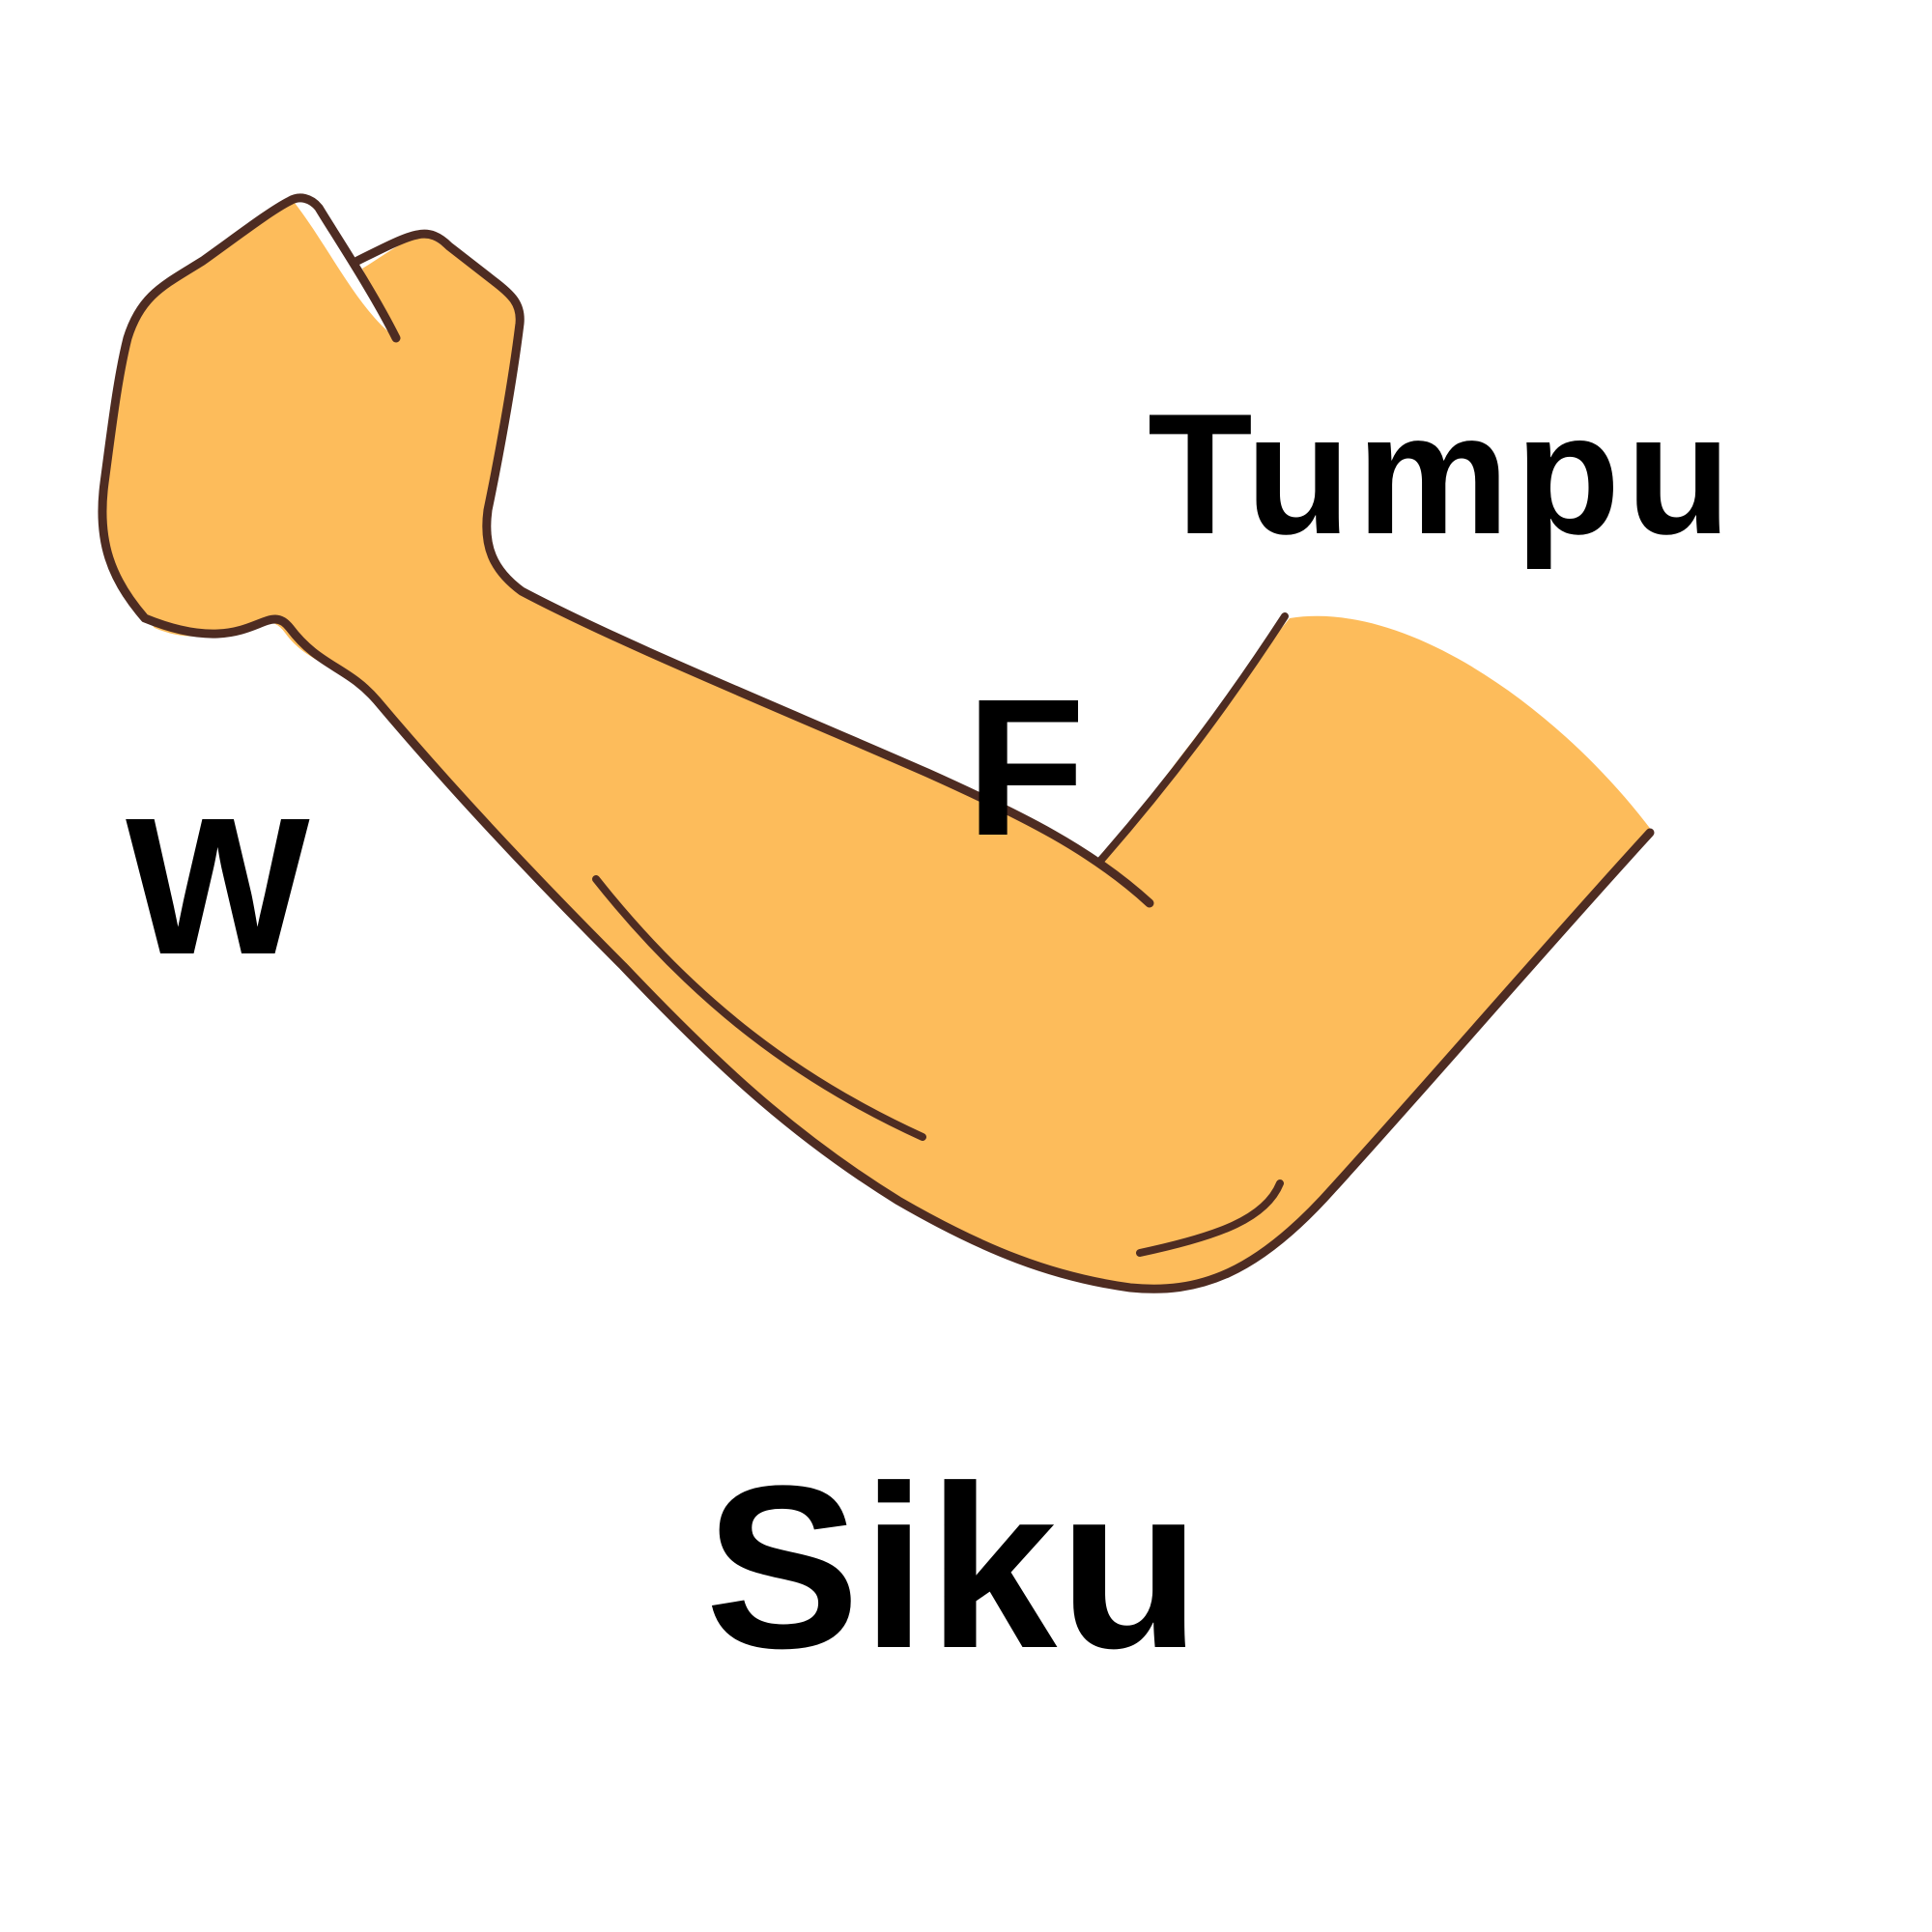 This screenshot has height=1932, width=1932. Describe the element at coordinates (218, 886) in the screenshot. I see `weight-label: W` at that location.